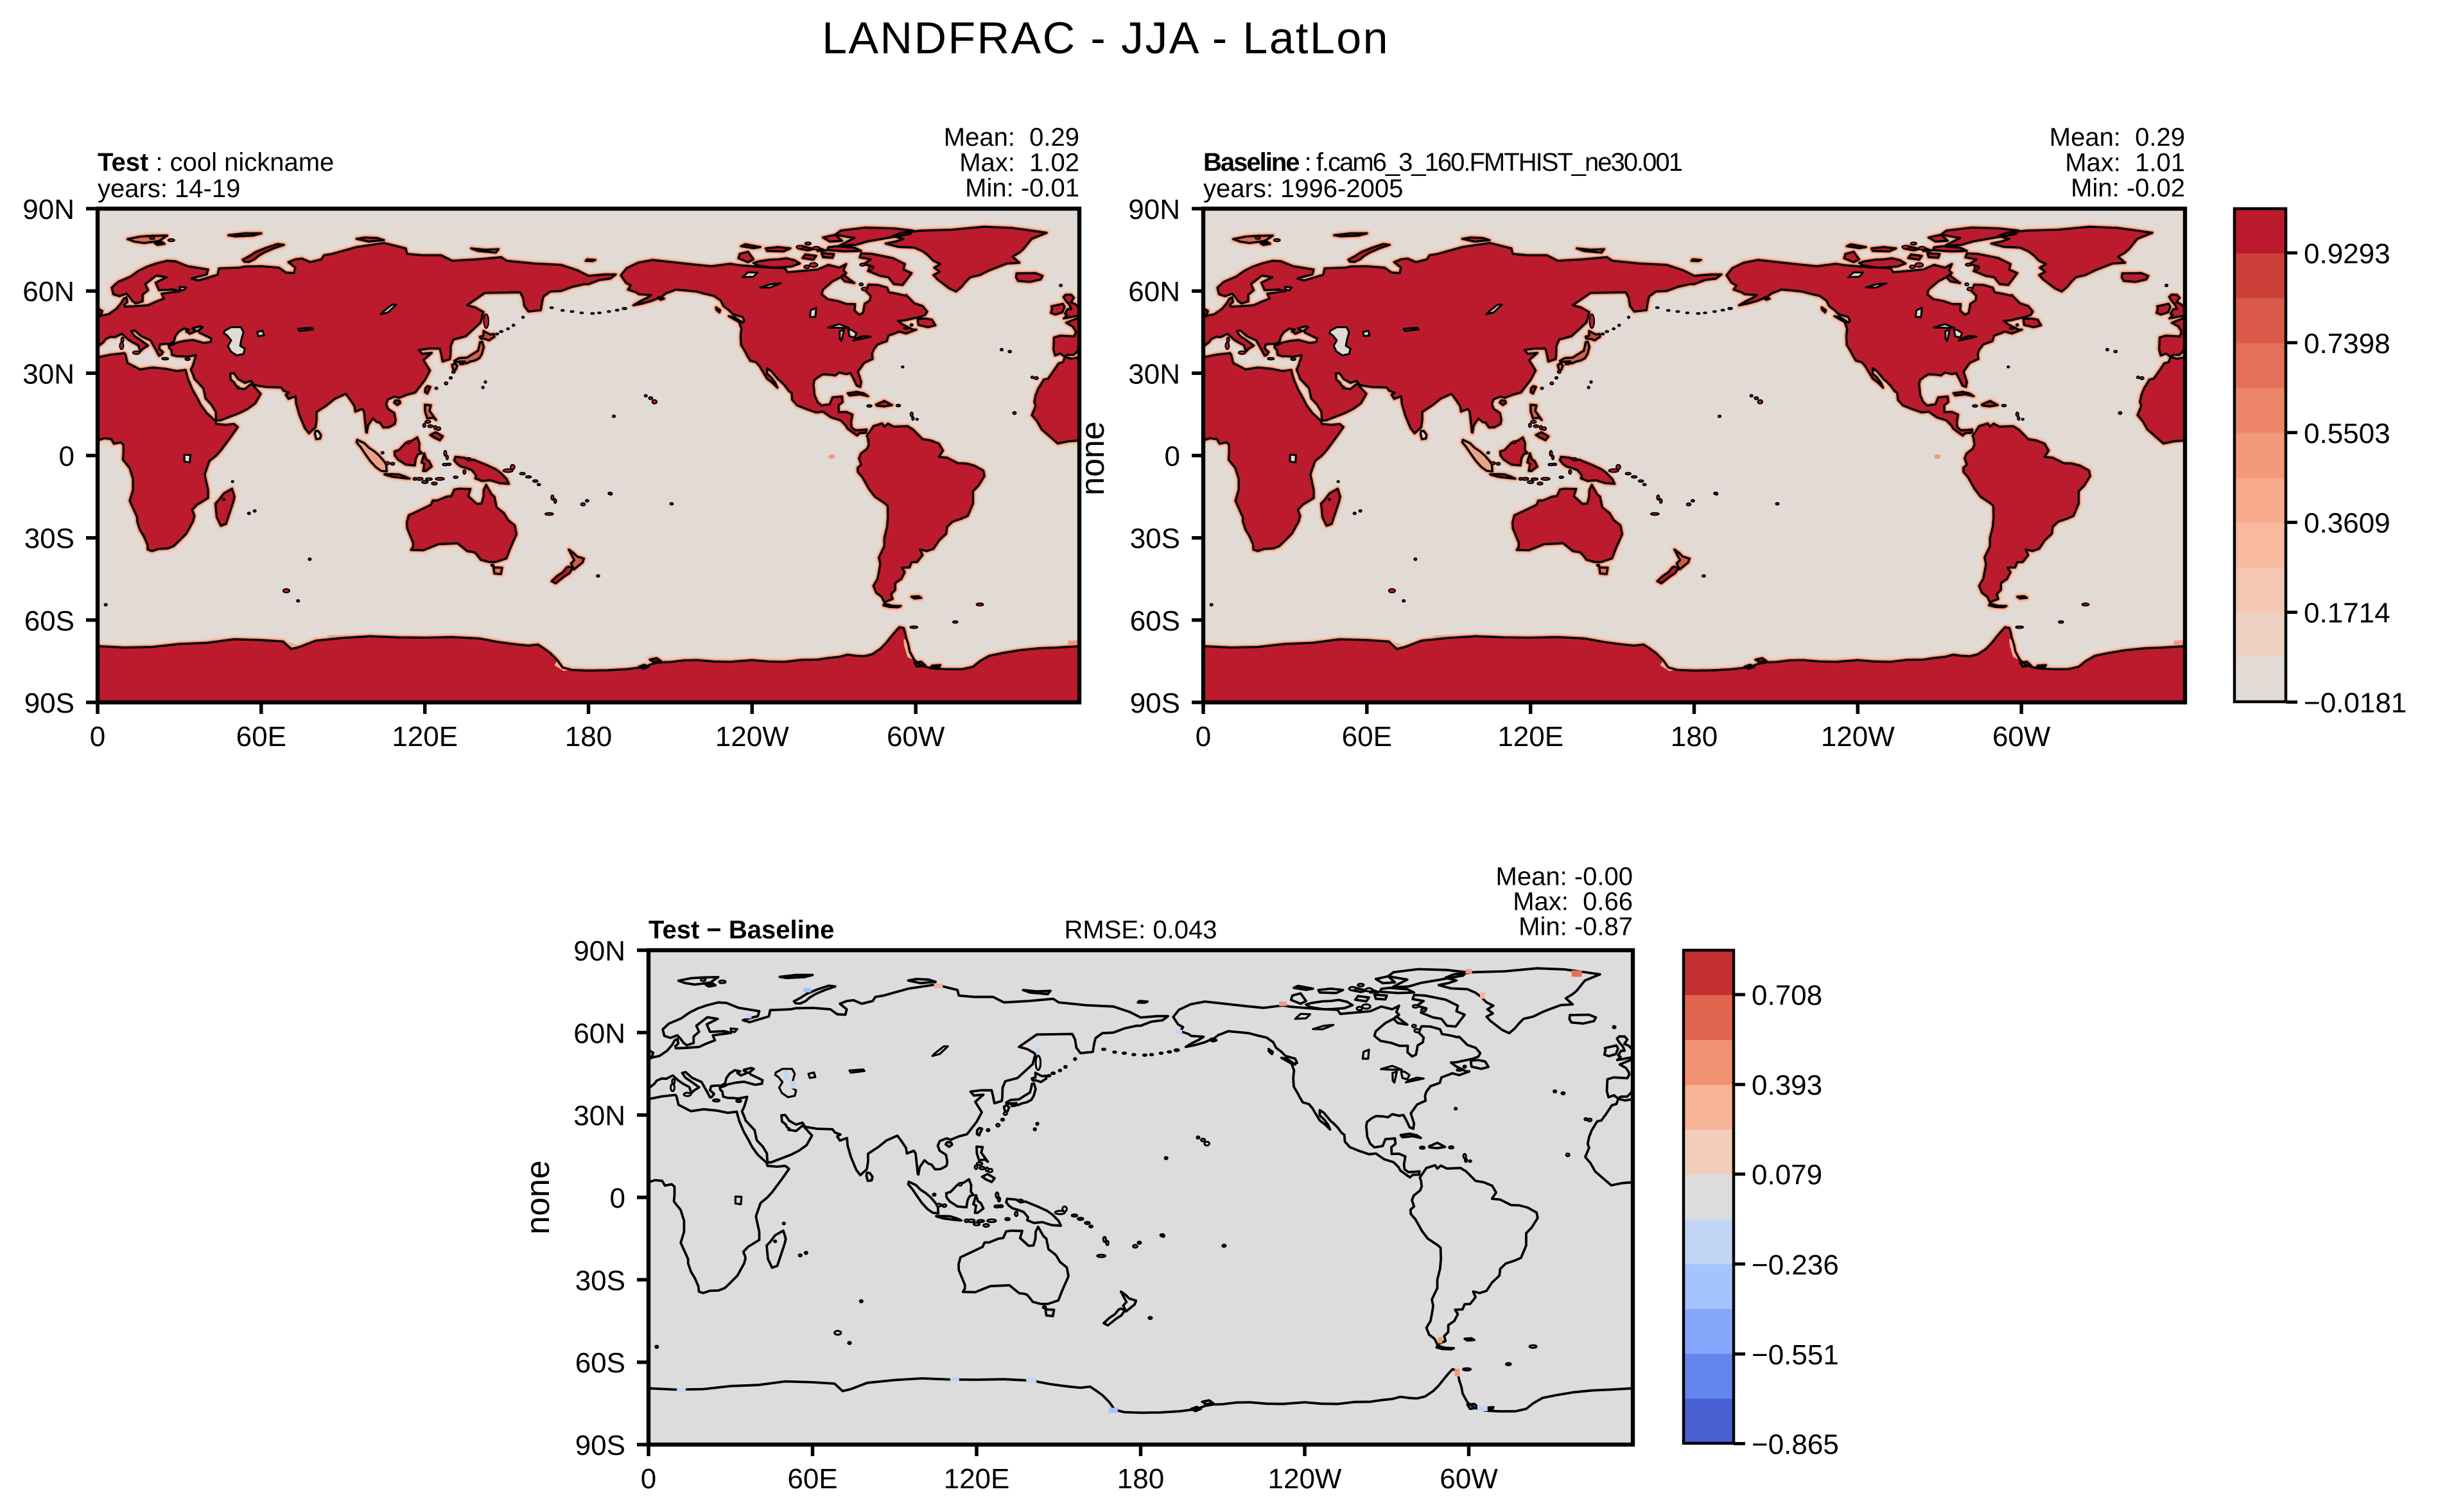 This screenshot has height=1512, width=2438. I want to click on svg-text: 0.708, so click(1787, 995).